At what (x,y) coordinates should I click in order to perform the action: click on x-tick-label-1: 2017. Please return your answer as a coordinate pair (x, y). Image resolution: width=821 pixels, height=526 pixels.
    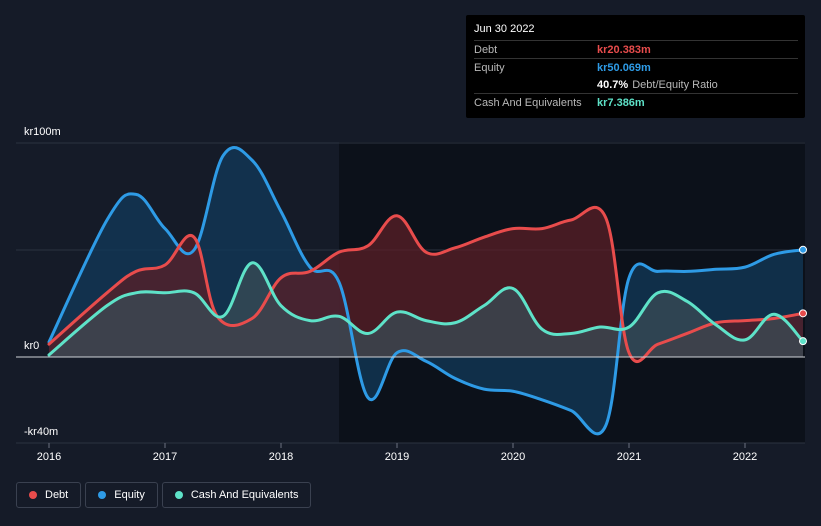
    Looking at the image, I should click on (165, 457).